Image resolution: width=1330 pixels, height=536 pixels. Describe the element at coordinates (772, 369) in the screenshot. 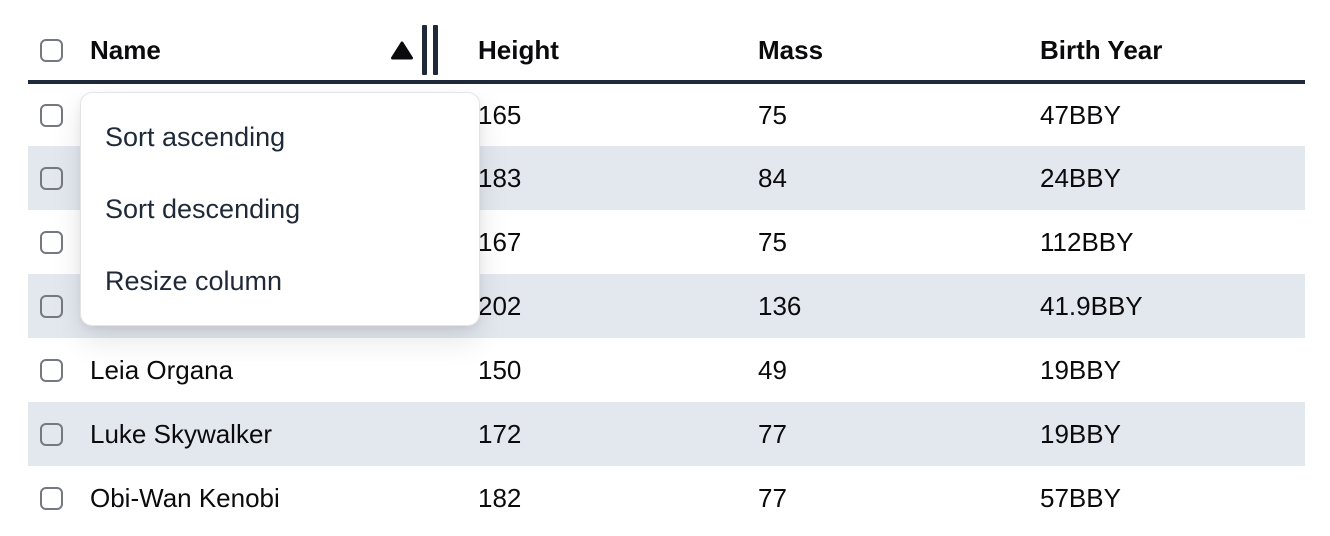

I see `cell-mass: 49` at that location.